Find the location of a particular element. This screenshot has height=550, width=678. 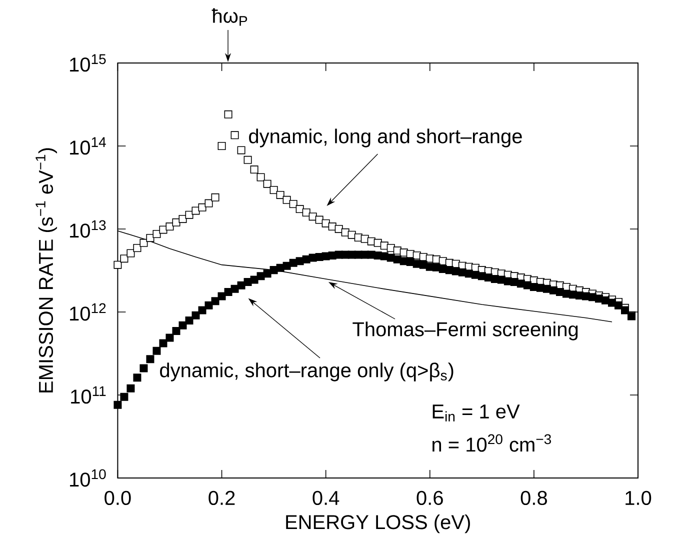

y-axis-title: EMISSION RATE (s$^{−1}$ eV$^{−1}$) is located at coordinates (46, 270).